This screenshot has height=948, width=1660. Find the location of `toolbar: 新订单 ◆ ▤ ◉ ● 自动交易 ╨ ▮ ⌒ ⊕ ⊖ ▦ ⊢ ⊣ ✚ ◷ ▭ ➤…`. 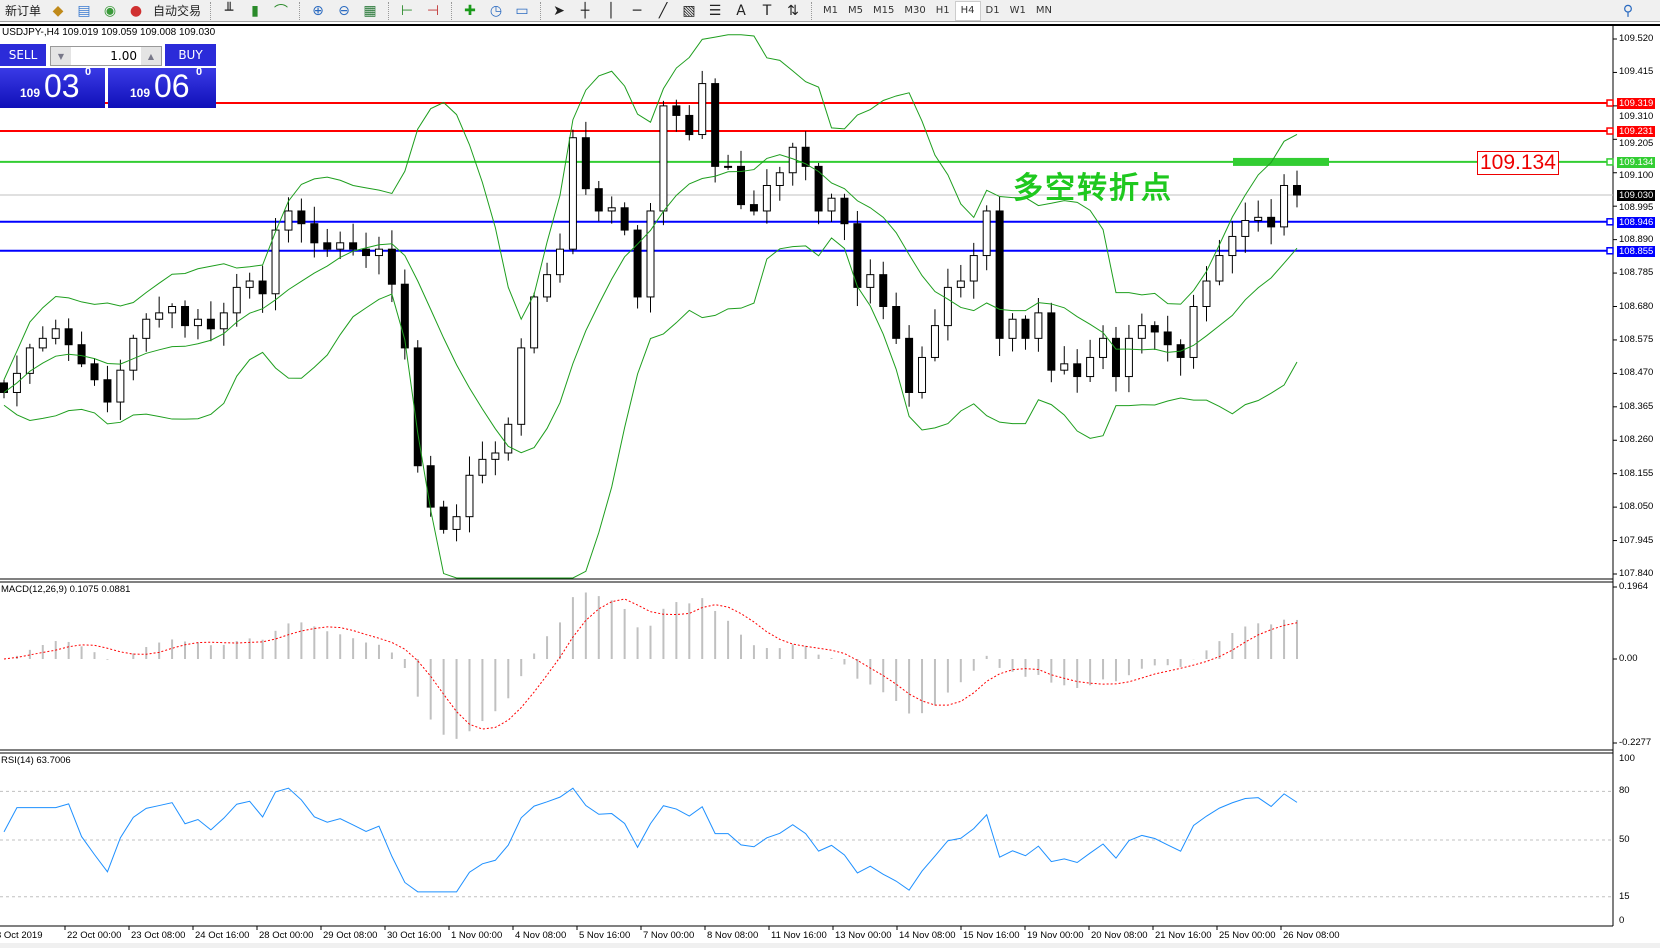

toolbar: 新订单 ◆ ▤ ◉ ● 自动交易 ╨ ▮ ⌒ ⊕ ⊖ ▦ ⊢ ⊣ ✚ ◷ ▭ ➤… is located at coordinates (830, 11).